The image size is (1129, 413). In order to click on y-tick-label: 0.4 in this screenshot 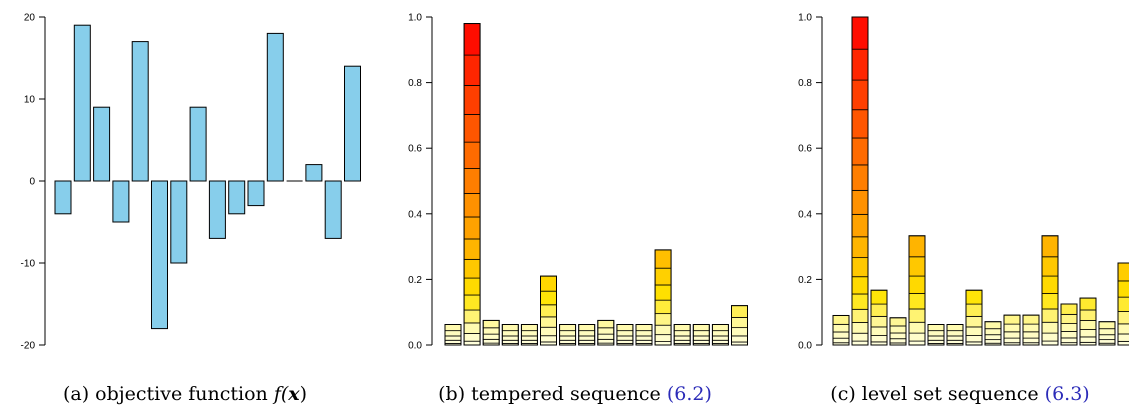, I will do `click(415, 214)`.